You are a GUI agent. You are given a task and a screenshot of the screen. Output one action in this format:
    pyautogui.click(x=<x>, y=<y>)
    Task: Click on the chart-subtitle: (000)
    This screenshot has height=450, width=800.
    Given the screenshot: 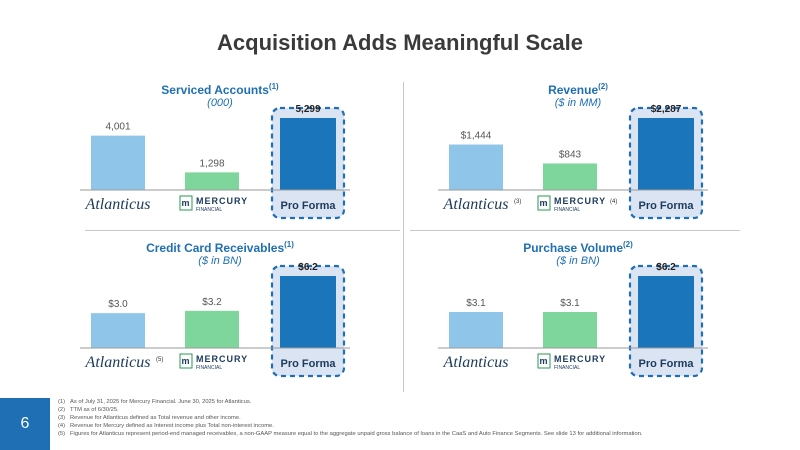 What is the action you would take?
    pyautogui.click(x=220, y=103)
    